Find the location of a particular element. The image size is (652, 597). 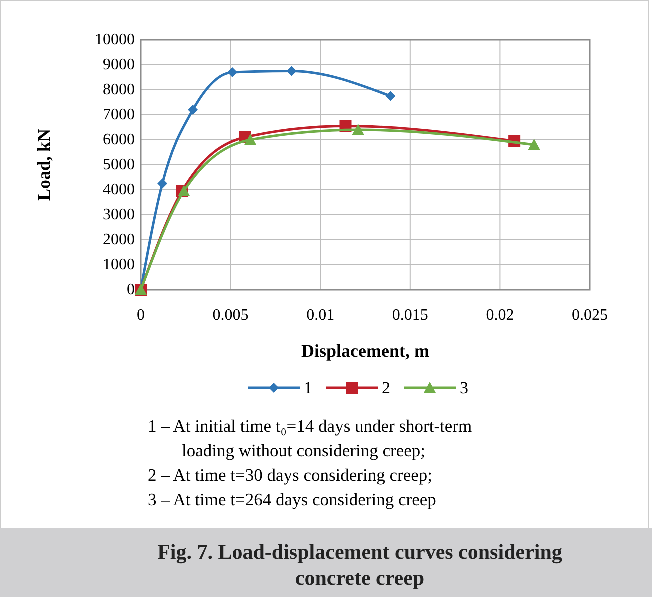

y-tick-label: 9000 is located at coordinates (119, 65).